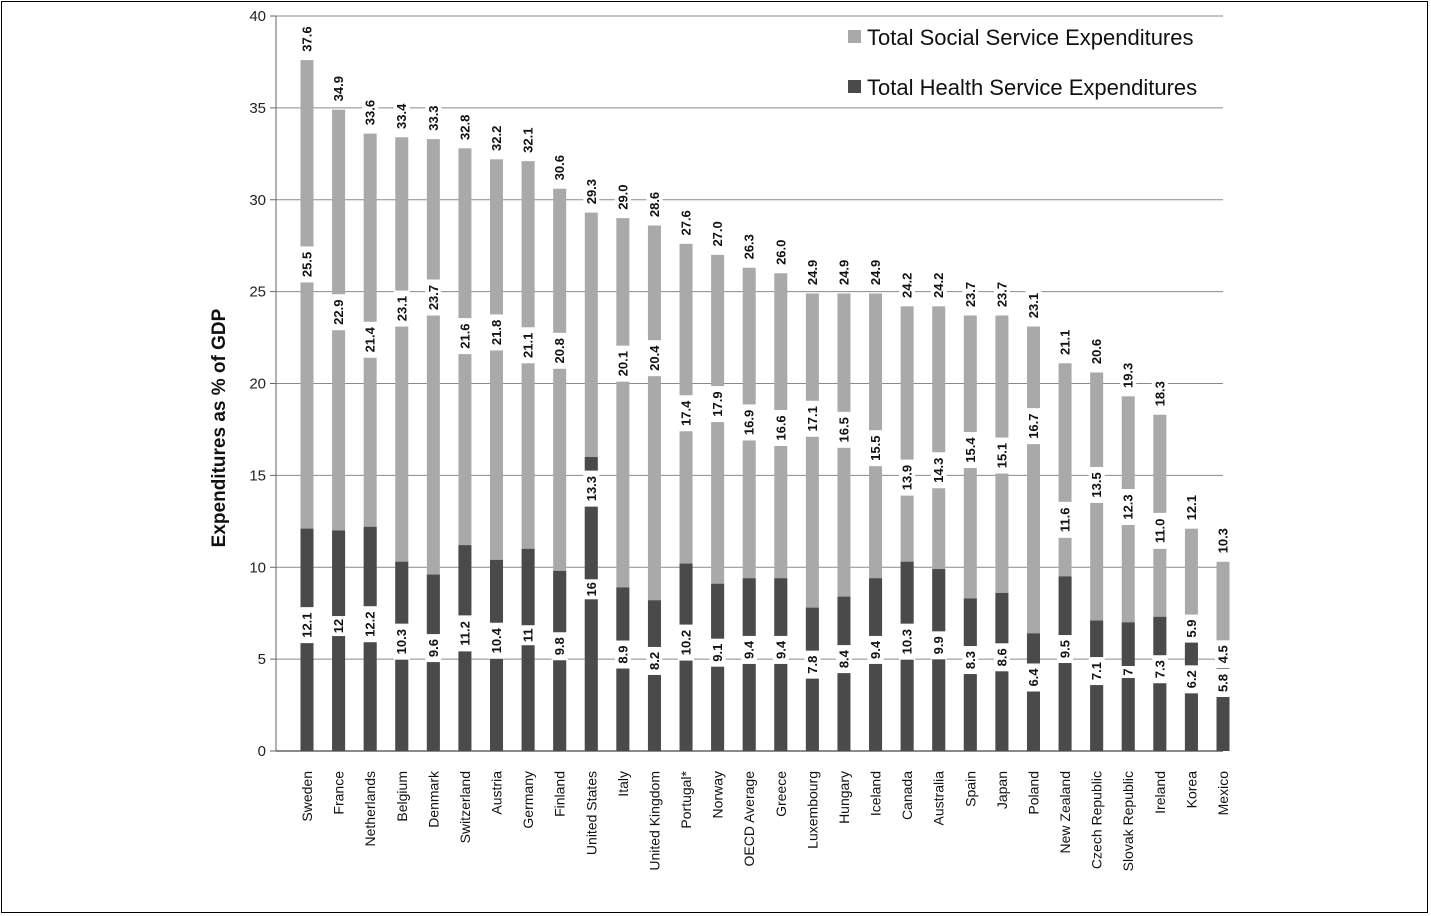 This screenshot has height=916, width=1431. What do you see at coordinates (528, 800) in the screenshot?
I see `category-label: Germany` at bounding box center [528, 800].